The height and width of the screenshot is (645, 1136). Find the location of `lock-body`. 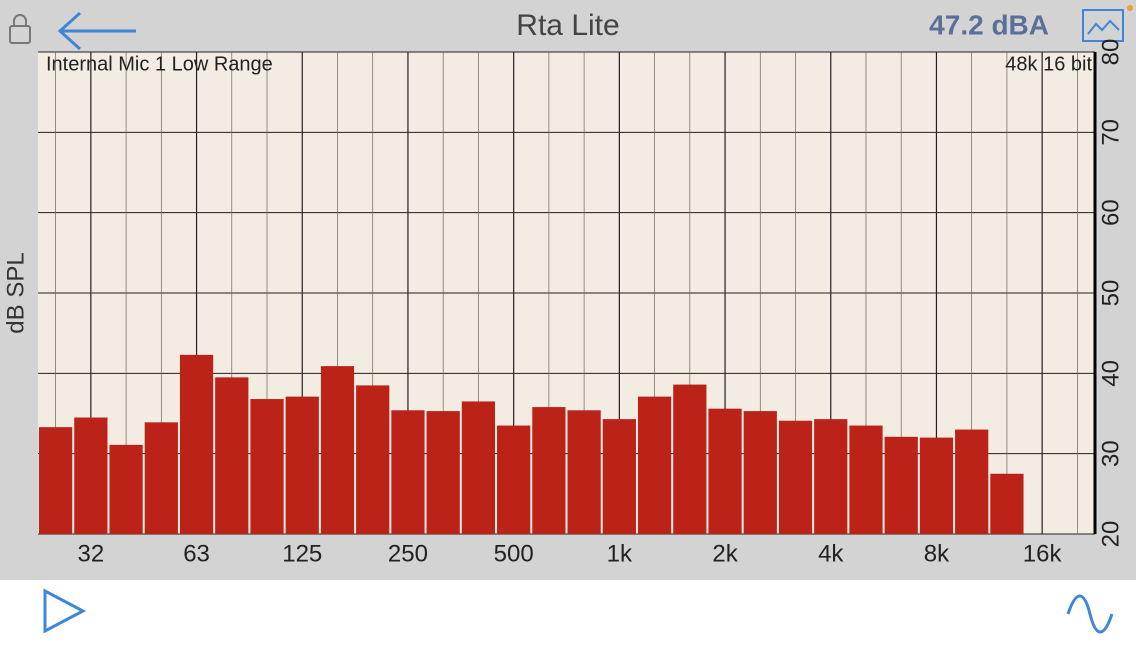

lock-body is located at coordinates (20, 34).